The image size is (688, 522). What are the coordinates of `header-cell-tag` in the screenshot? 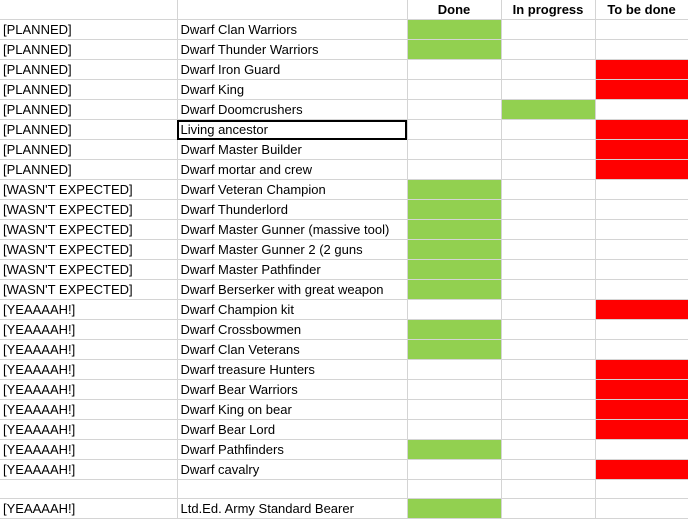 It's located at (89, 10).